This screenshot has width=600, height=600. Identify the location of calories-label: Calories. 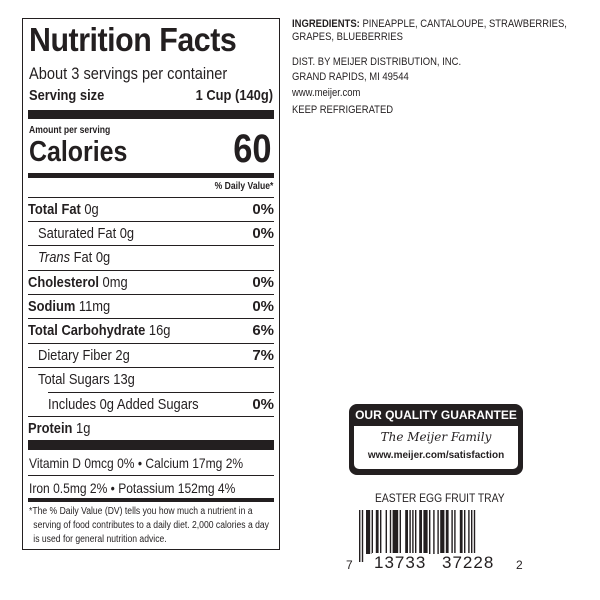
(78, 152).